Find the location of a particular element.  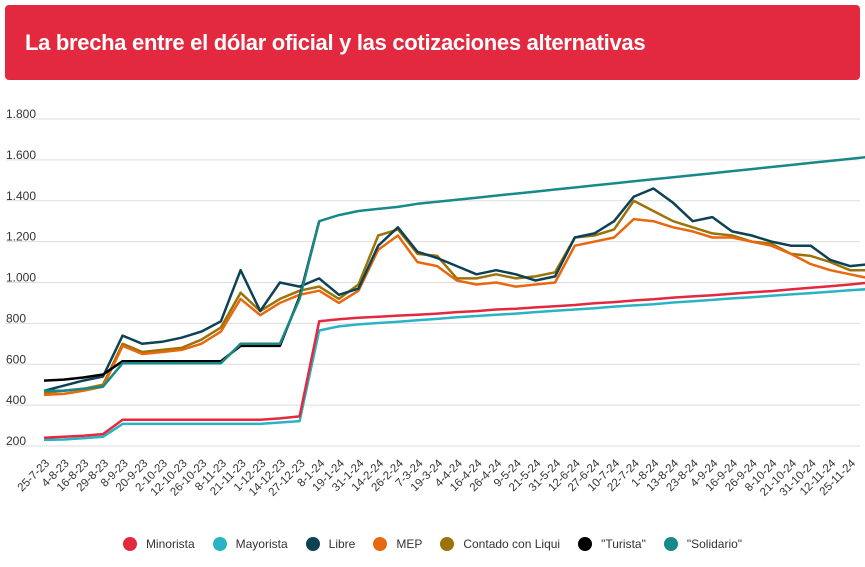

legend-item: MEP is located at coordinates (397, 544).